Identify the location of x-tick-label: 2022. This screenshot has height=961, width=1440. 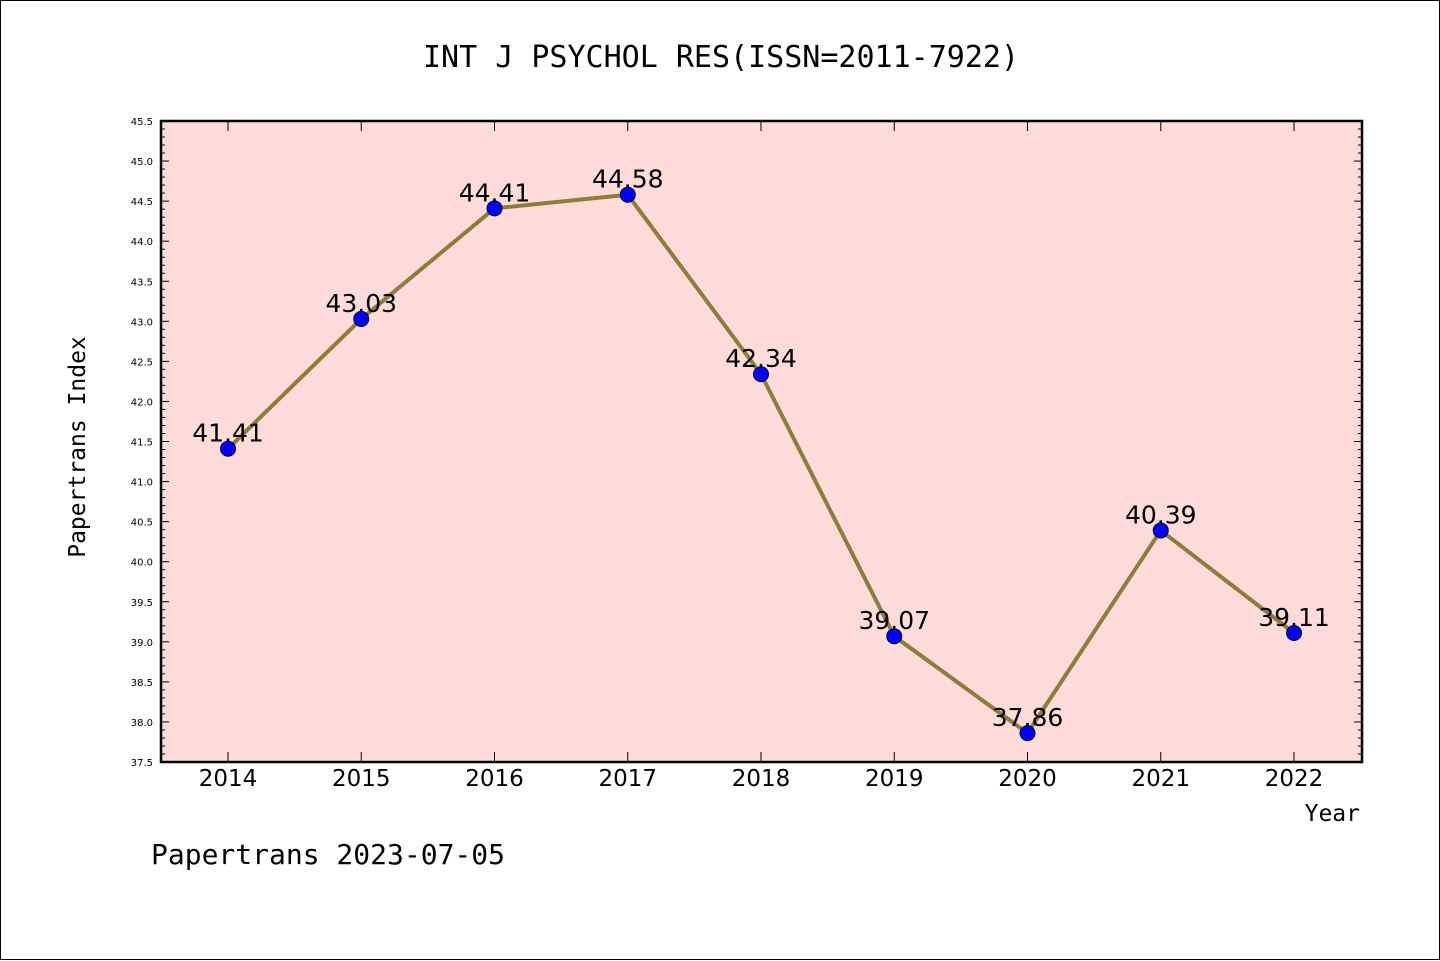
(1294, 779).